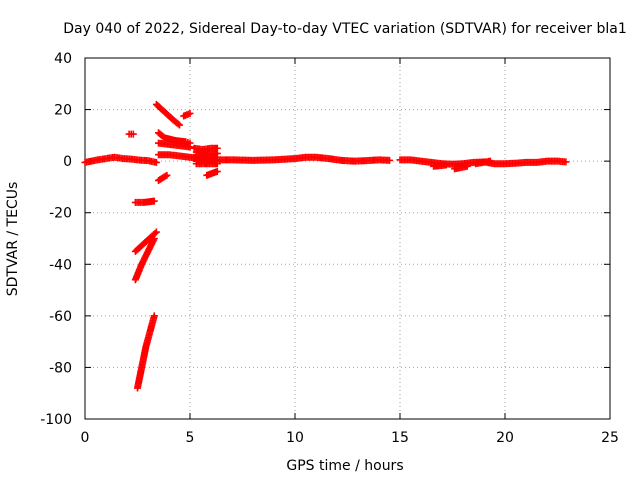  What do you see at coordinates (60, 368) in the screenshot?
I see `y-tick-label: -80` at bounding box center [60, 368].